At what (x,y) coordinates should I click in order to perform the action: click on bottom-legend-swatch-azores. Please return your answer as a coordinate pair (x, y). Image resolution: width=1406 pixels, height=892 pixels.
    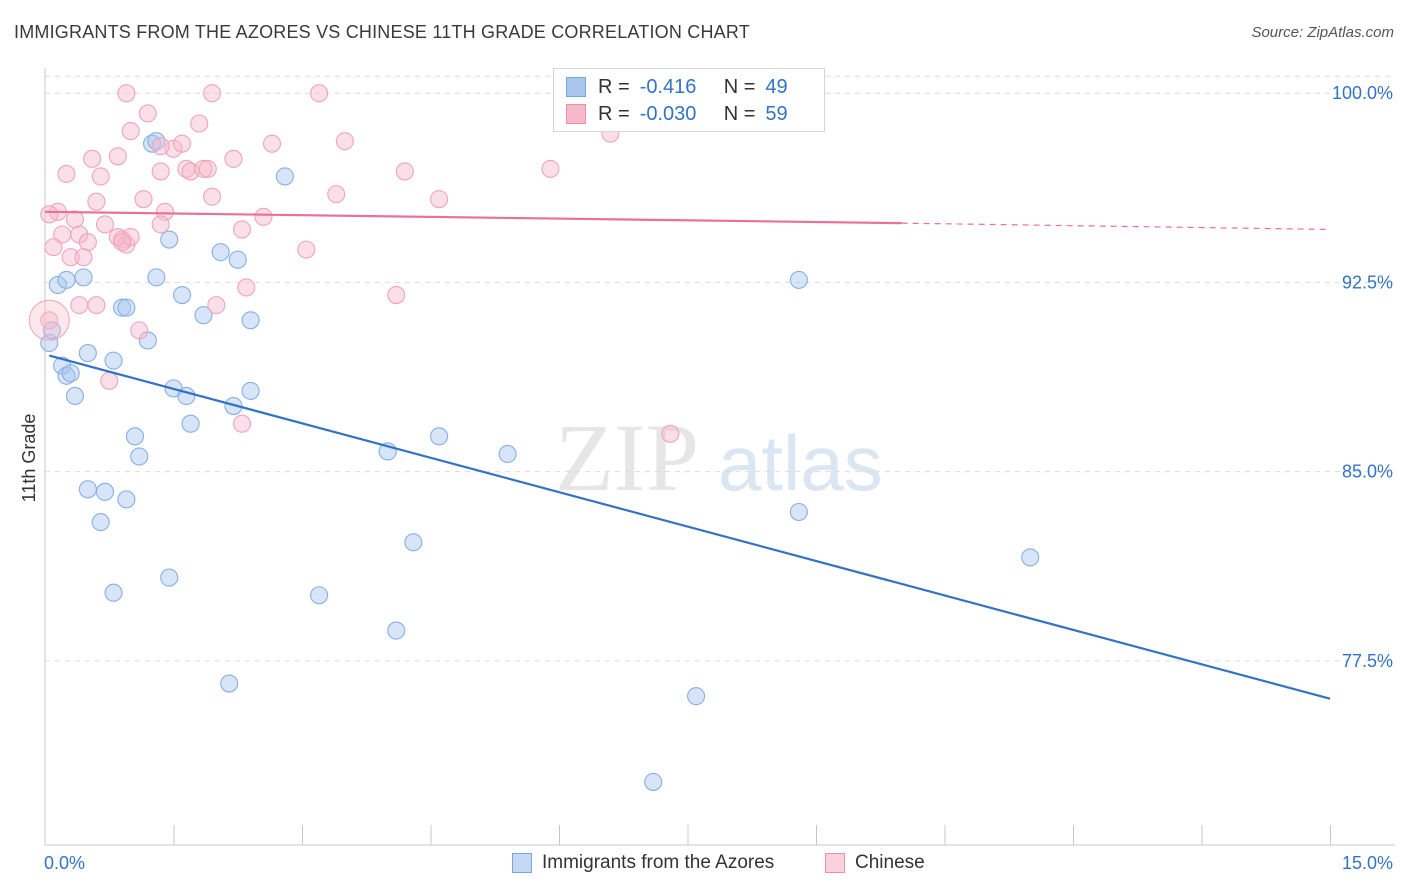
    Looking at the image, I should click on (522, 863).